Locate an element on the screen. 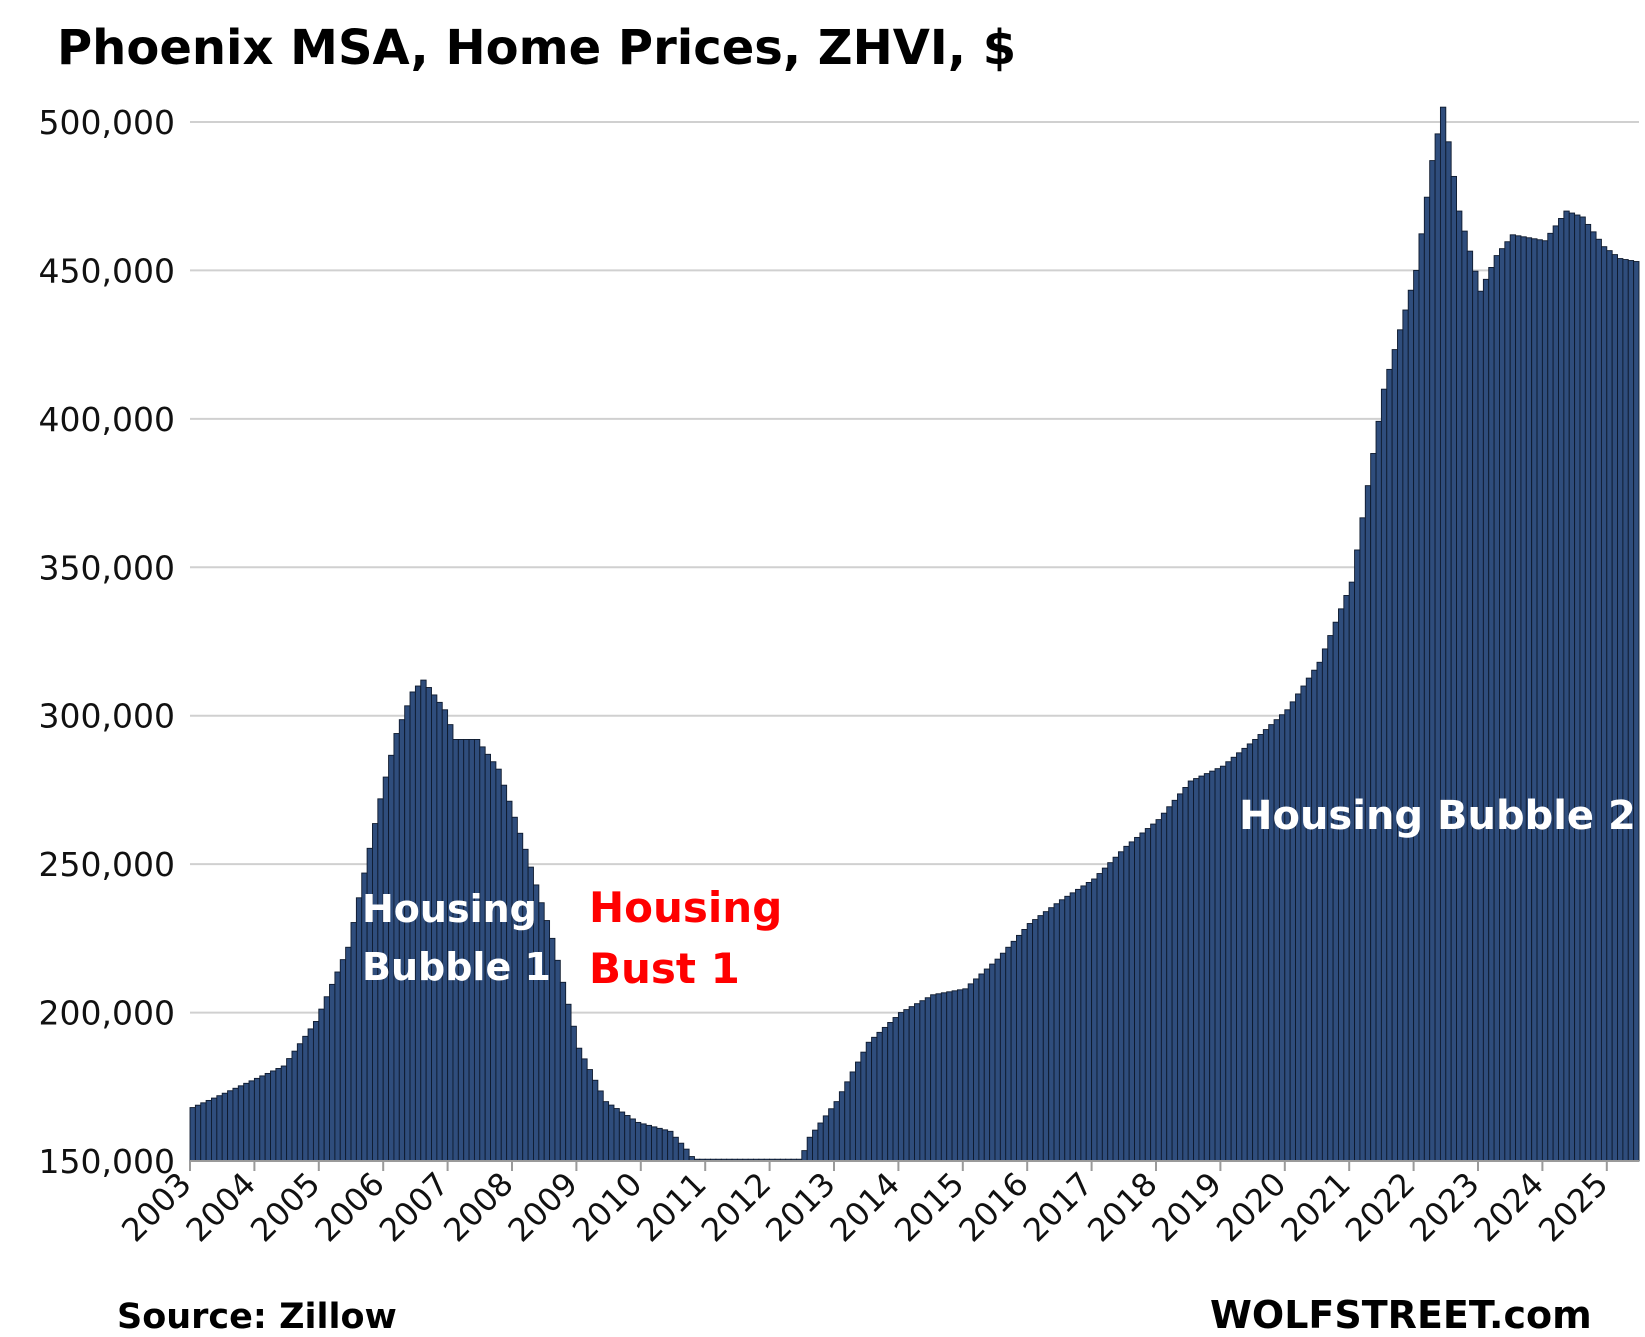 This screenshot has height=1337, width=1645. source-label: Source: Zillow is located at coordinates (257, 1317).